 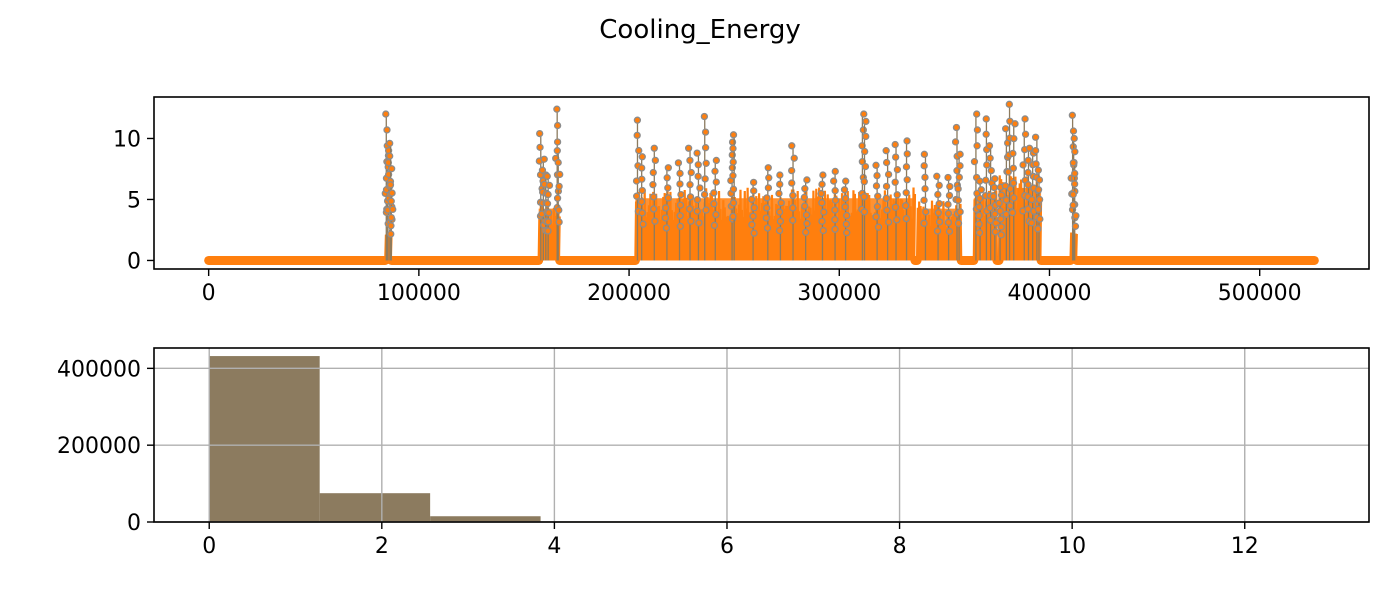 What do you see at coordinates (419, 293) in the screenshot?
I see `timeseries-x-tick-label: 100000` at bounding box center [419, 293].